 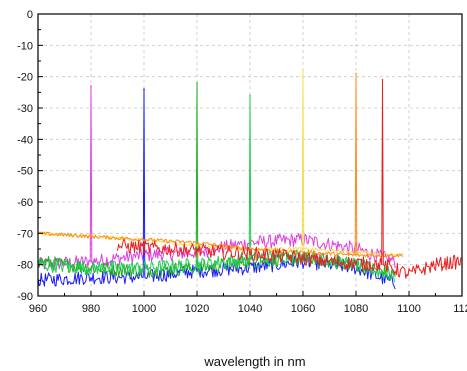 I want to click on x-tick-label: 980, so click(x=91, y=309).